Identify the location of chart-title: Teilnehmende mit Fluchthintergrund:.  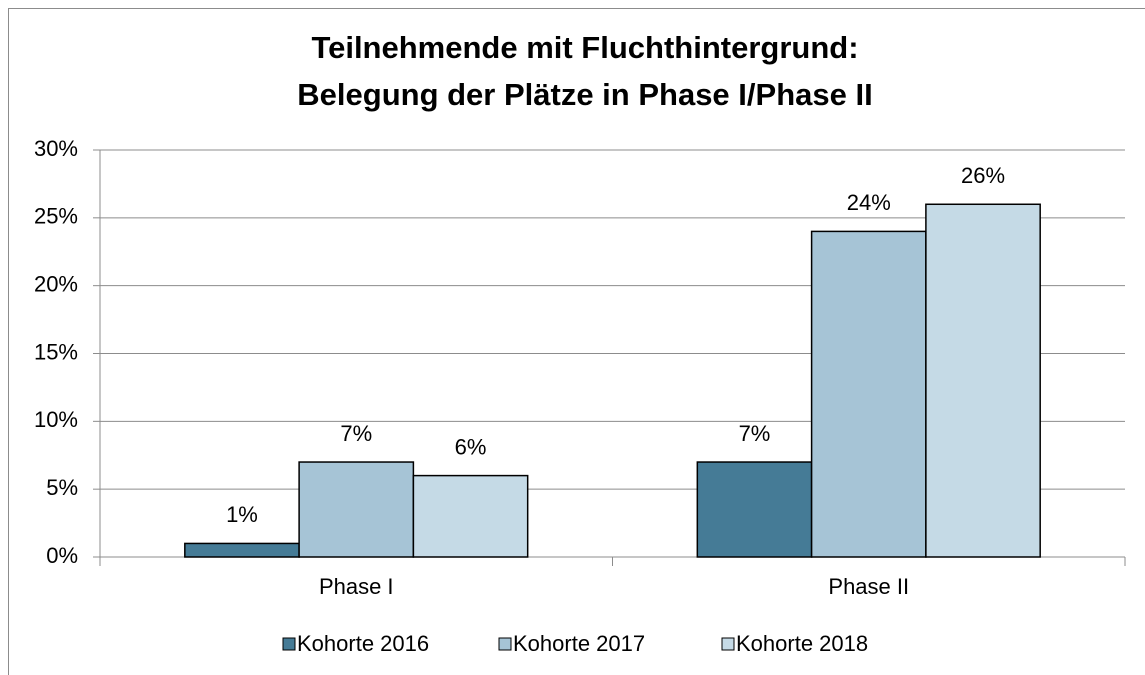
(584, 47).